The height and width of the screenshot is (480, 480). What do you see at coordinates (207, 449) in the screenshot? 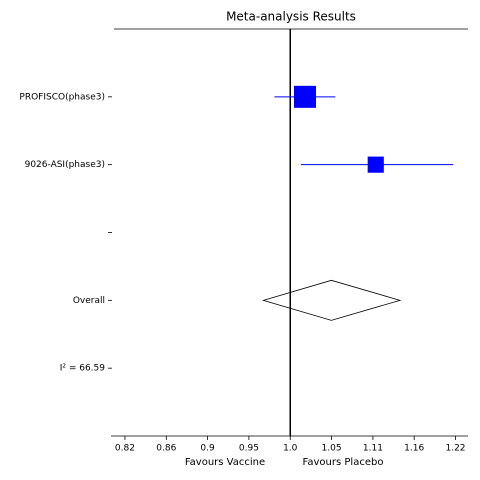
I see `x-tick-label: 0.9` at bounding box center [207, 449].